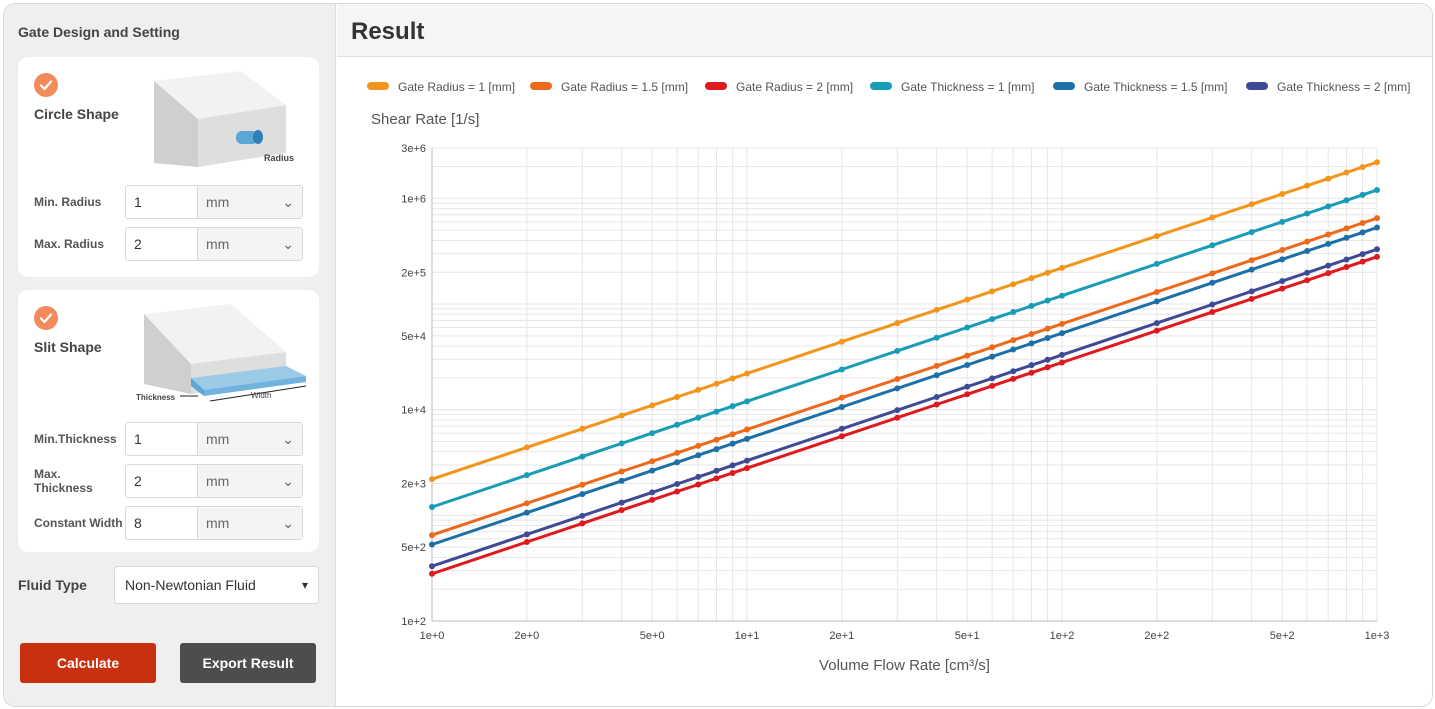 Image resolution: width=1435 pixels, height=709 pixels. What do you see at coordinates (841, 636) in the screenshot?
I see `x-tick-label: 2e+1` at bounding box center [841, 636].